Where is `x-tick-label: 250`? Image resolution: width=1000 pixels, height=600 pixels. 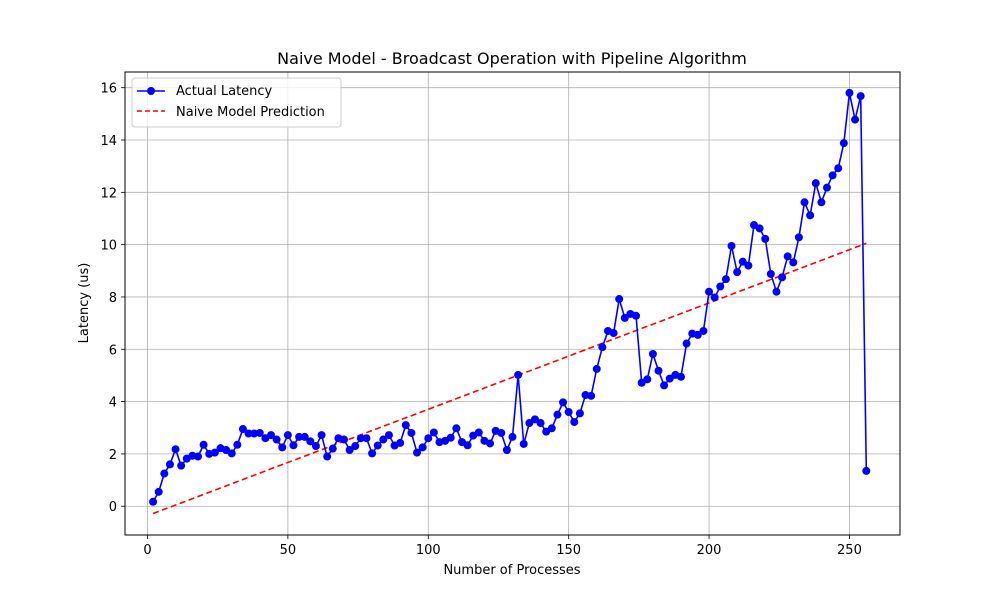 x-tick-label: 250 is located at coordinates (849, 550).